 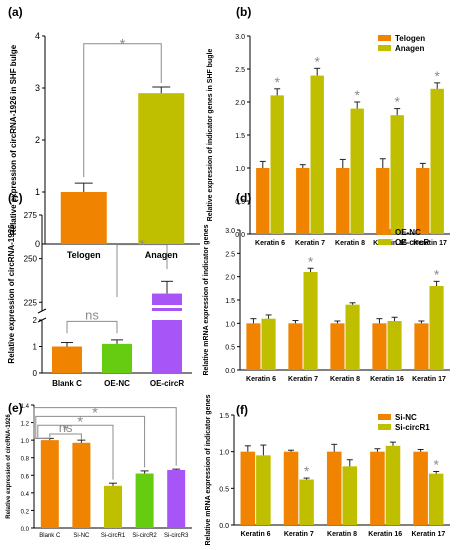 I want to click on y-tick-label: 0, so click(x=35, y=373).